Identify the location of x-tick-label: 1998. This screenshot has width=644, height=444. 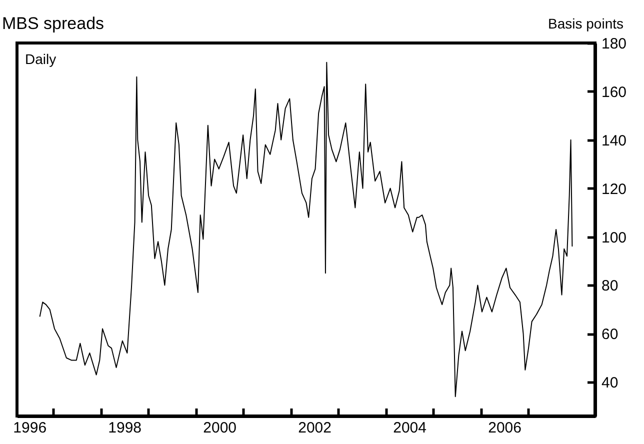
(125, 428).